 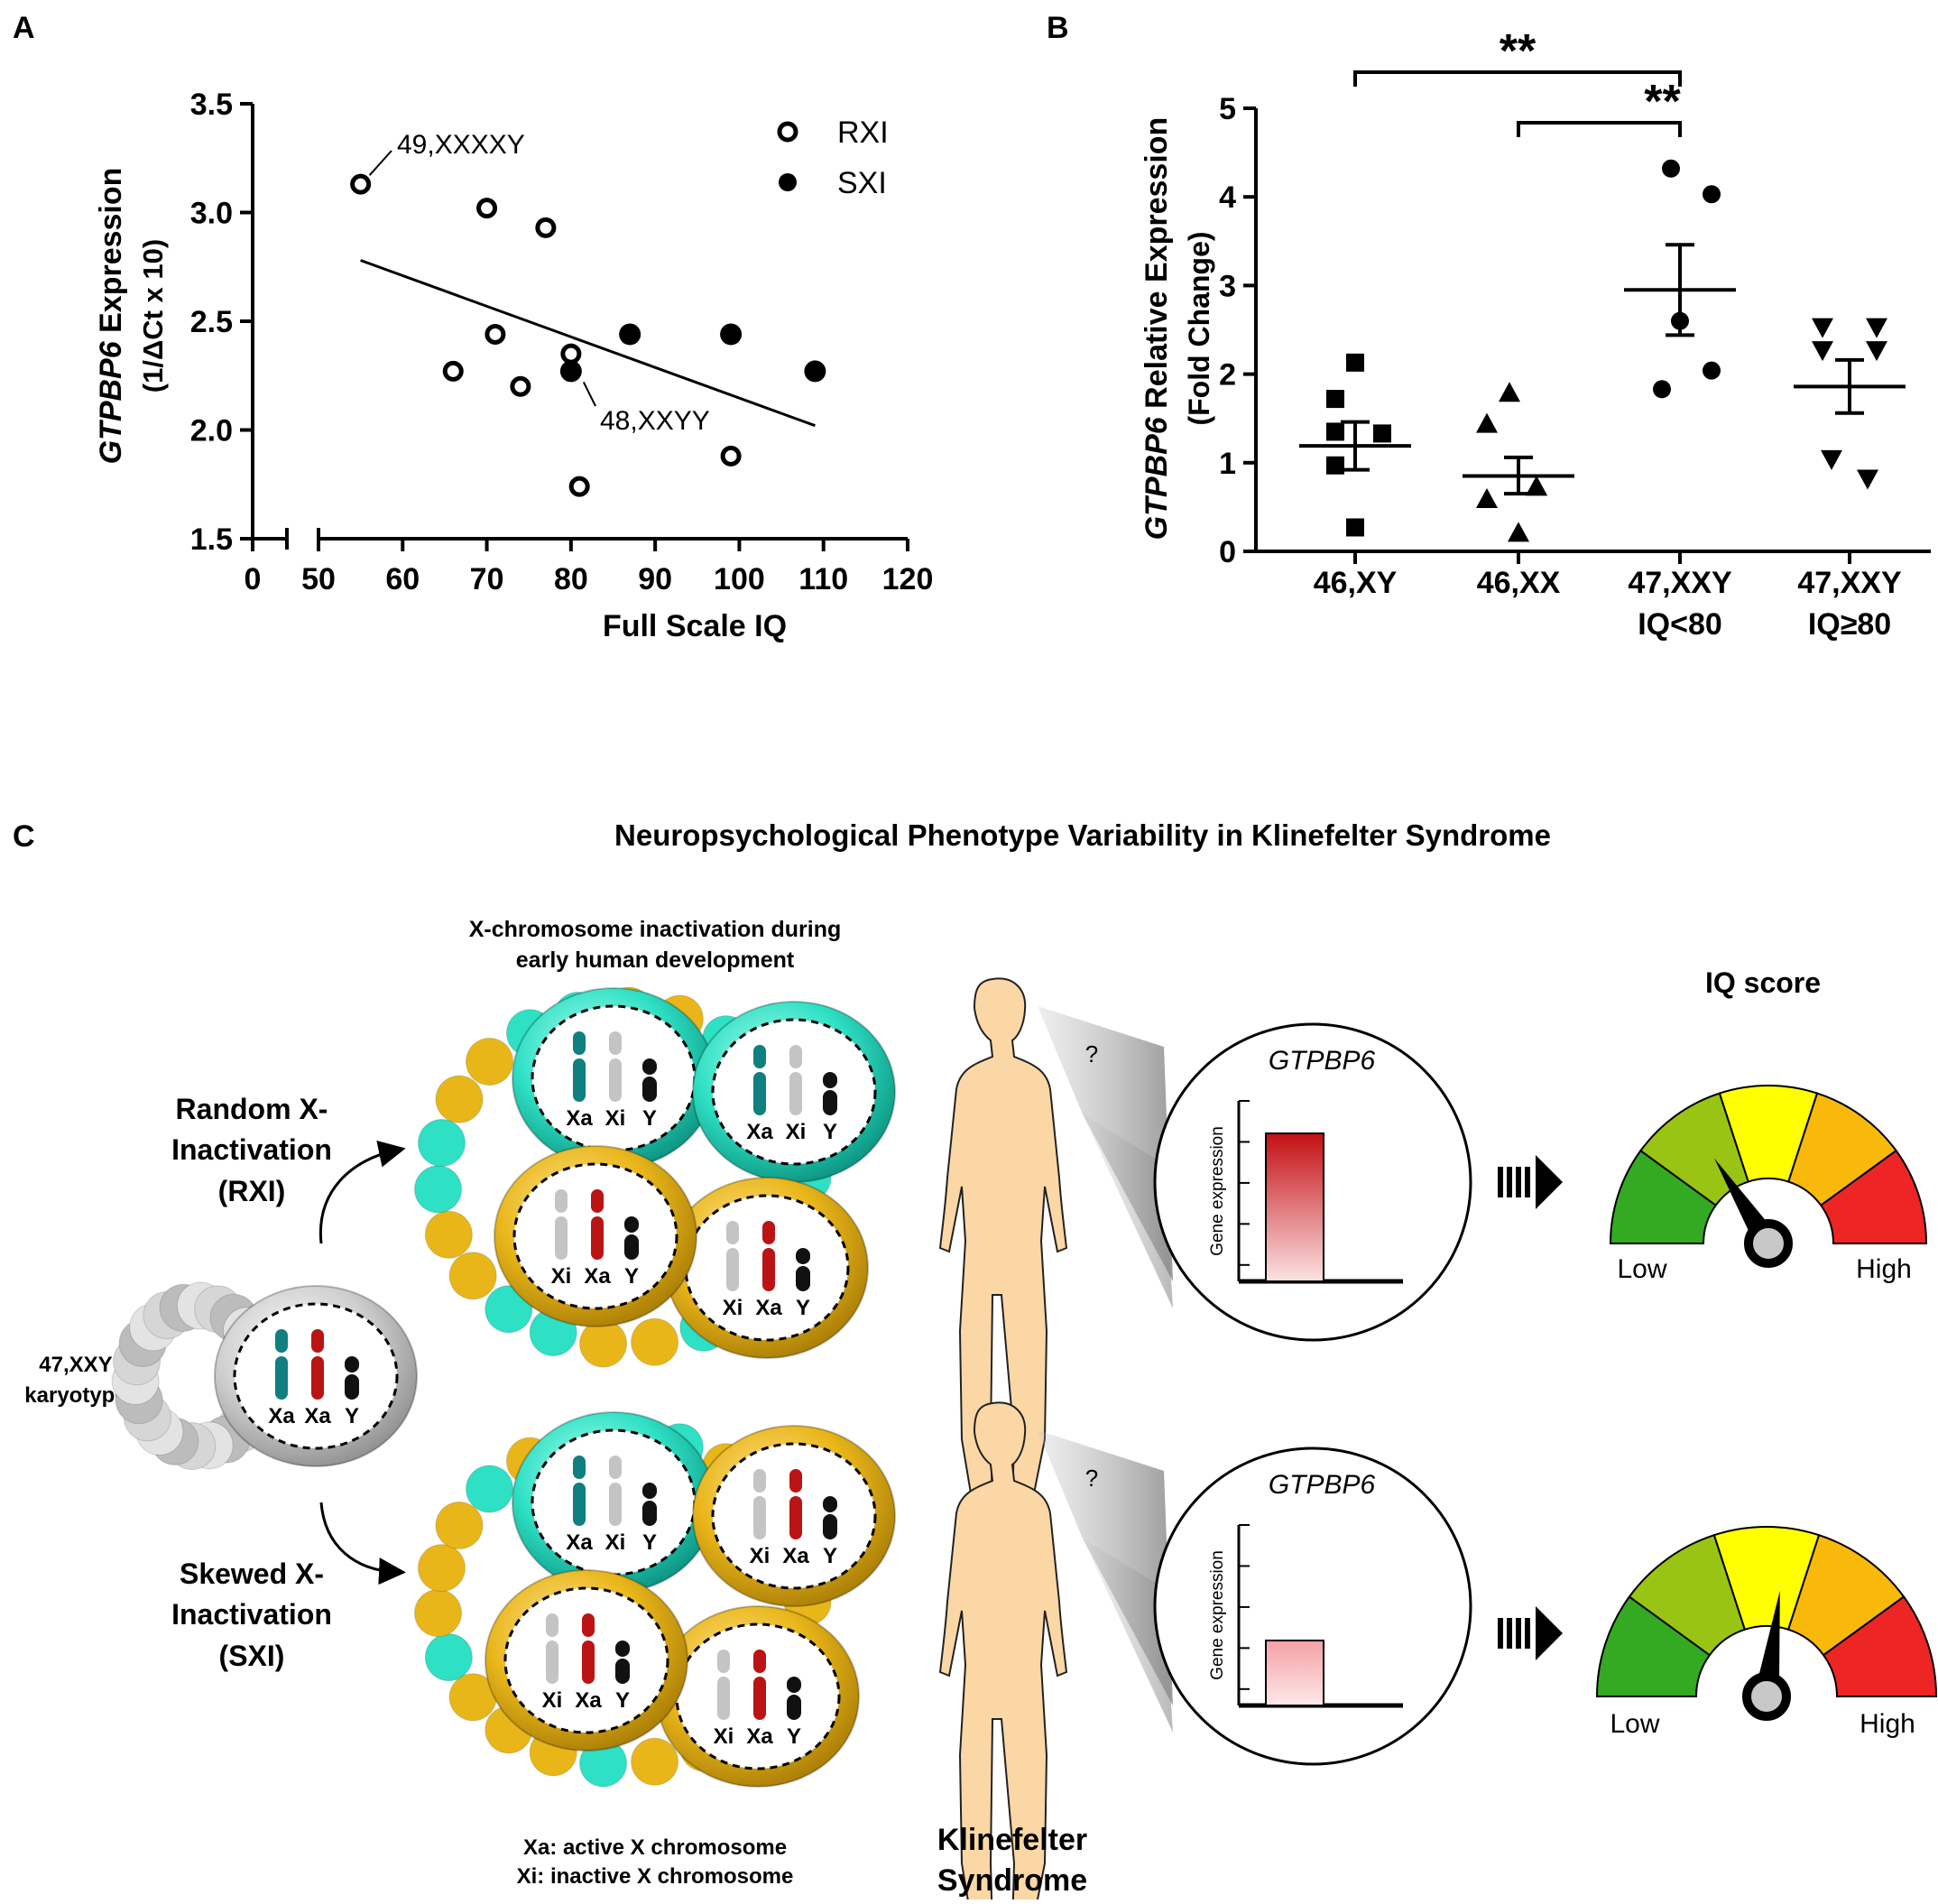 What do you see at coordinates (1227, 464) in the screenshot?
I see `y-tick-label-b: 1` at bounding box center [1227, 464].